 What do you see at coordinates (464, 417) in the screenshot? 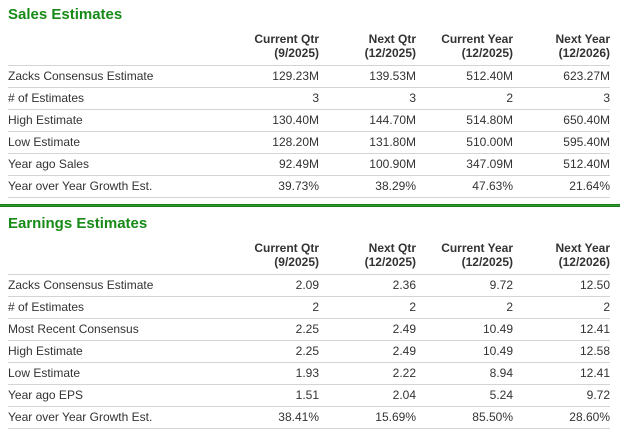
I see `cell-value: 85.50%` at bounding box center [464, 417].